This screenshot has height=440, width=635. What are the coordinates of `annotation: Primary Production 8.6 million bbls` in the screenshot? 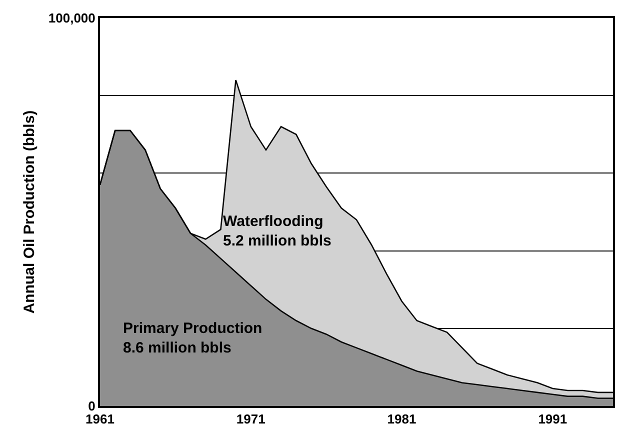 It's located at (192, 338).